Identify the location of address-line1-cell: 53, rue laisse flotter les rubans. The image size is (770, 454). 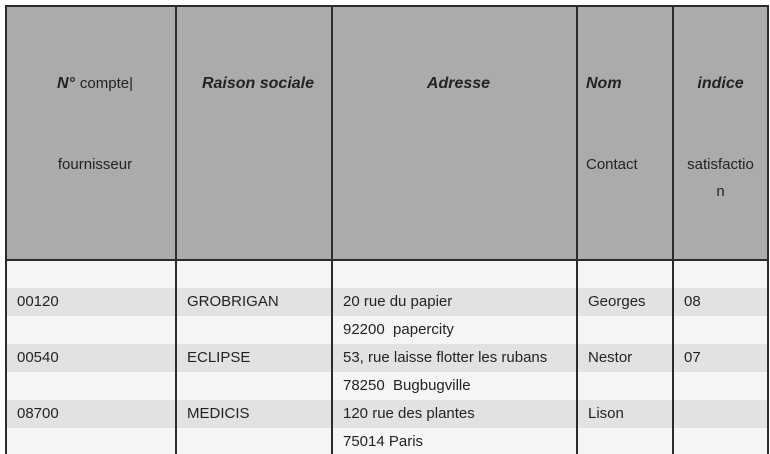
(454, 358).